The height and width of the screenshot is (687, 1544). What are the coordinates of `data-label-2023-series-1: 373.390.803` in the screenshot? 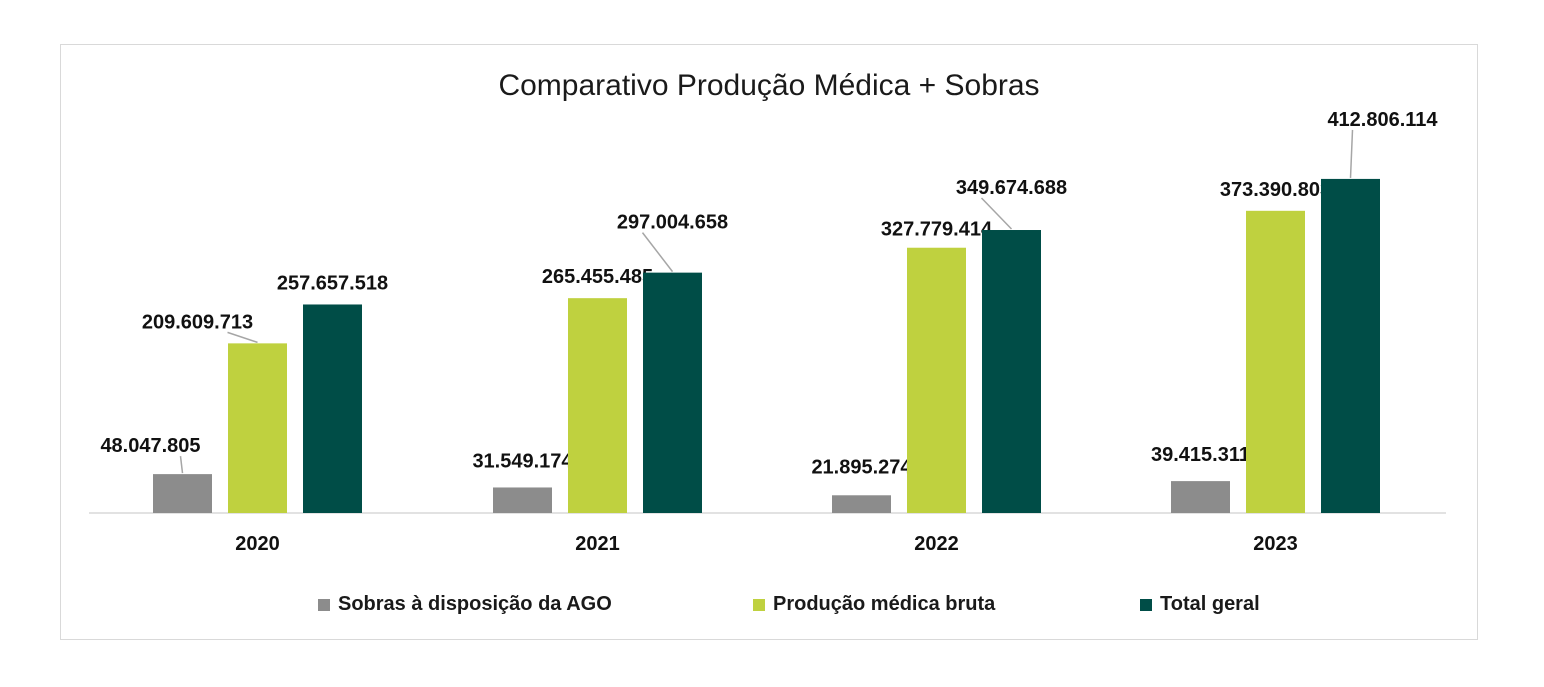 It's located at (1275, 190).